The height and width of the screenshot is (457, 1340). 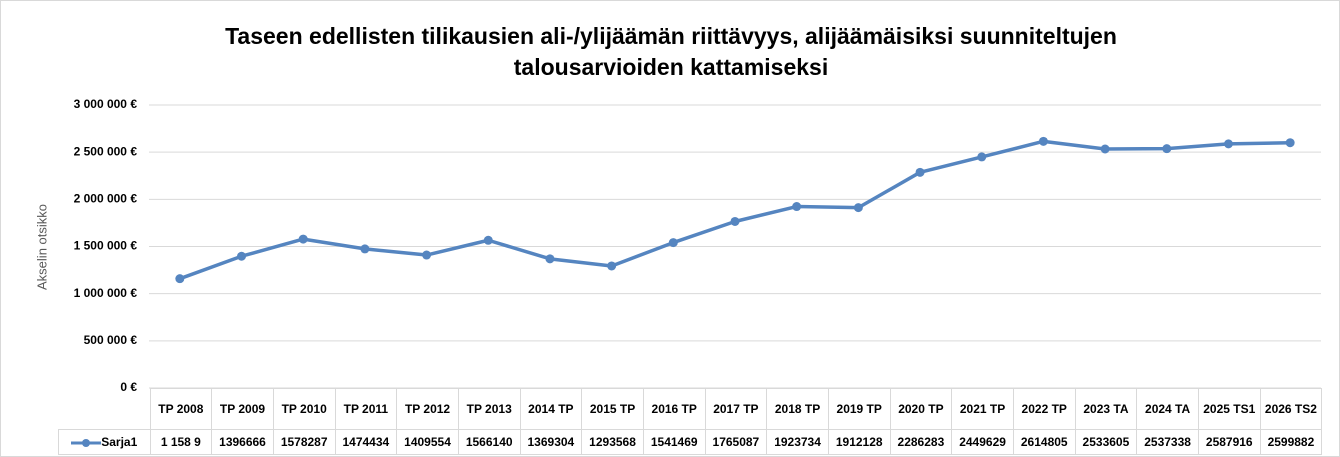 What do you see at coordinates (1229, 442) in the screenshot?
I see `data-label: 2587916` at bounding box center [1229, 442].